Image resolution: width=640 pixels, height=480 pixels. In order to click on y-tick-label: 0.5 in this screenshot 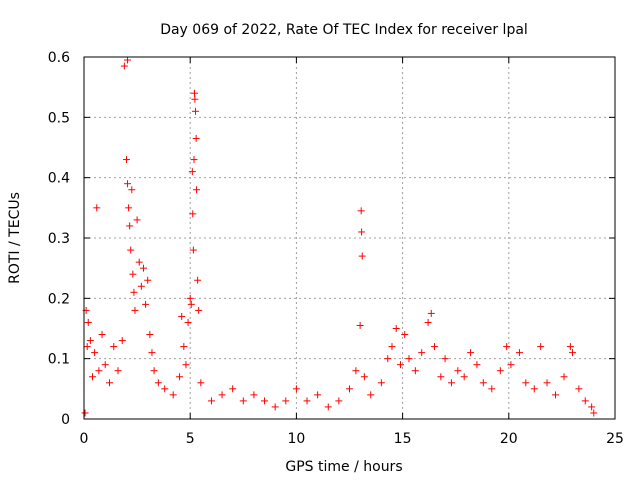, I will do `click(59, 118)`.